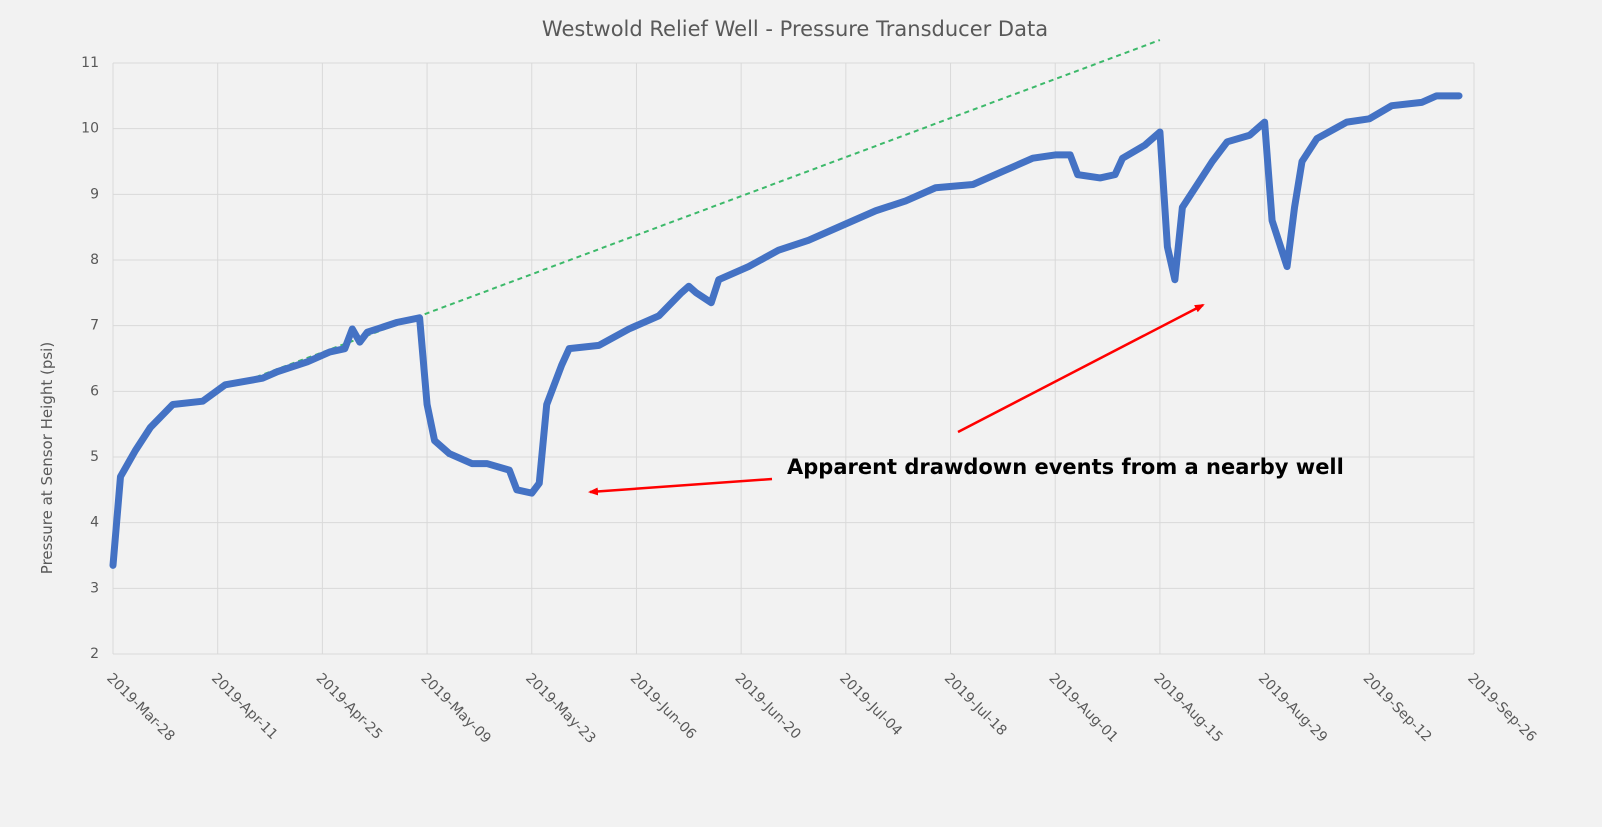  Describe the element at coordinates (1187, 707) in the screenshot. I see `x-tick-label: 2019-Aug-15` at that location.